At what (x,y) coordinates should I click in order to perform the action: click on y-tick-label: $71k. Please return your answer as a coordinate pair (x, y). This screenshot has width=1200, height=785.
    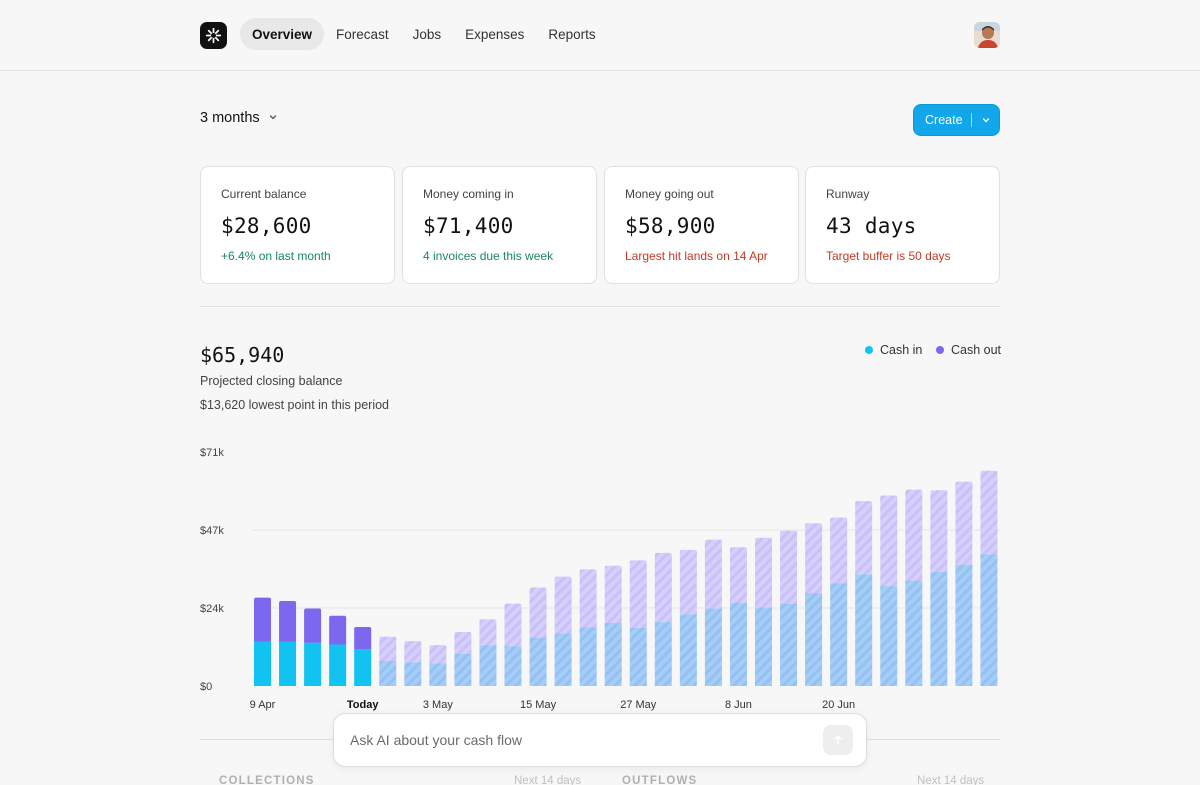
    Looking at the image, I should click on (212, 453).